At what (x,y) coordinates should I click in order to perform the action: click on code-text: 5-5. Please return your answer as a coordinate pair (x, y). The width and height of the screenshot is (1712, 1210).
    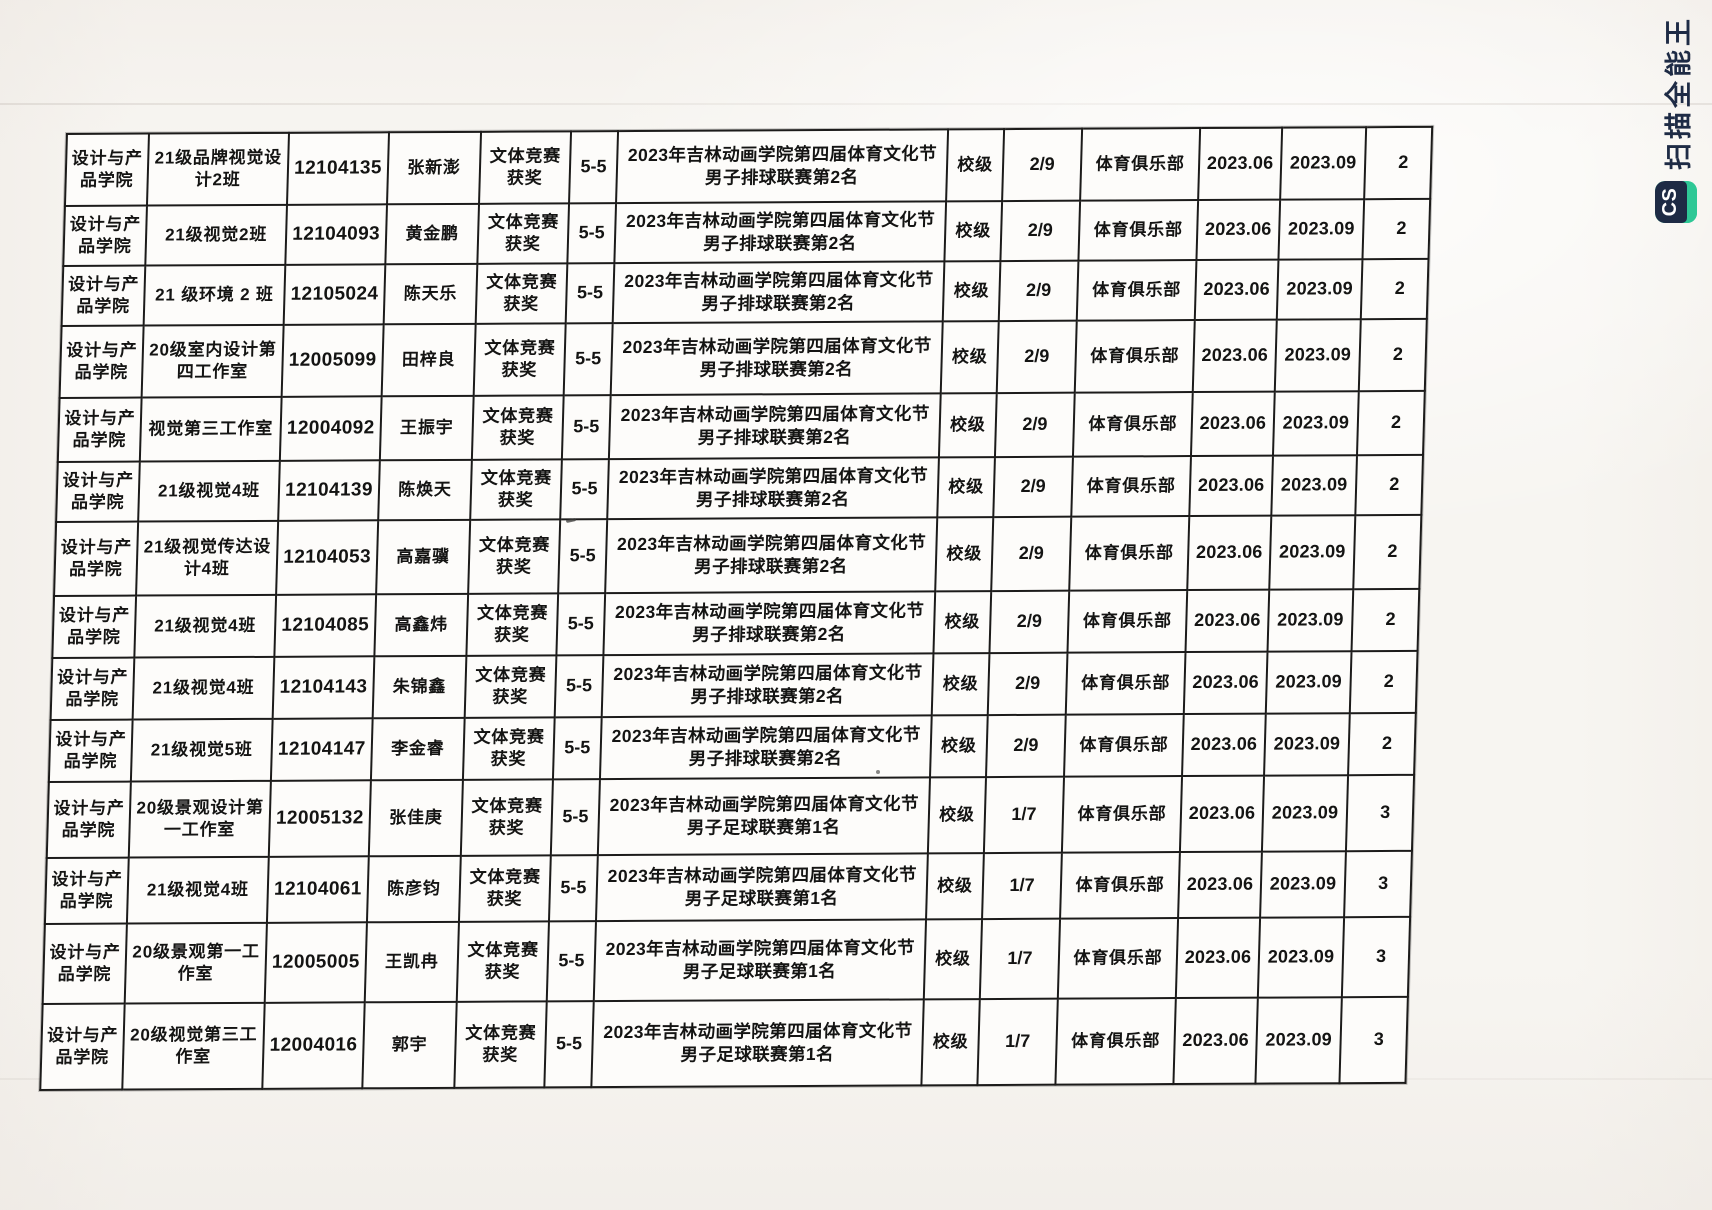
    Looking at the image, I should click on (592, 232).